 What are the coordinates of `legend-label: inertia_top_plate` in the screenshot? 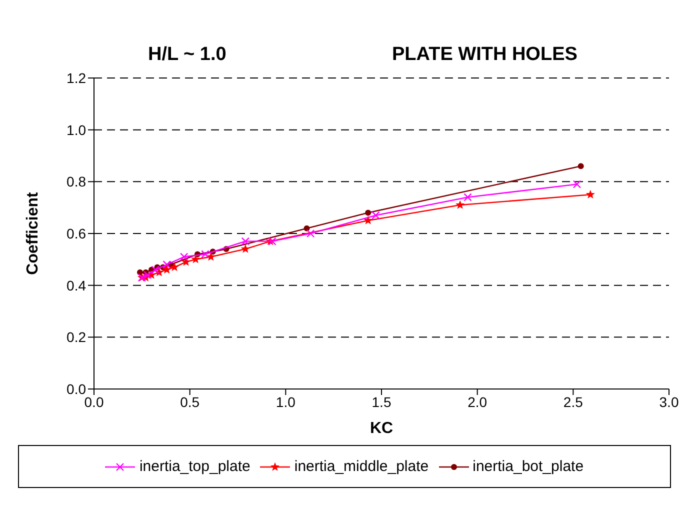 It's located at (194, 466).